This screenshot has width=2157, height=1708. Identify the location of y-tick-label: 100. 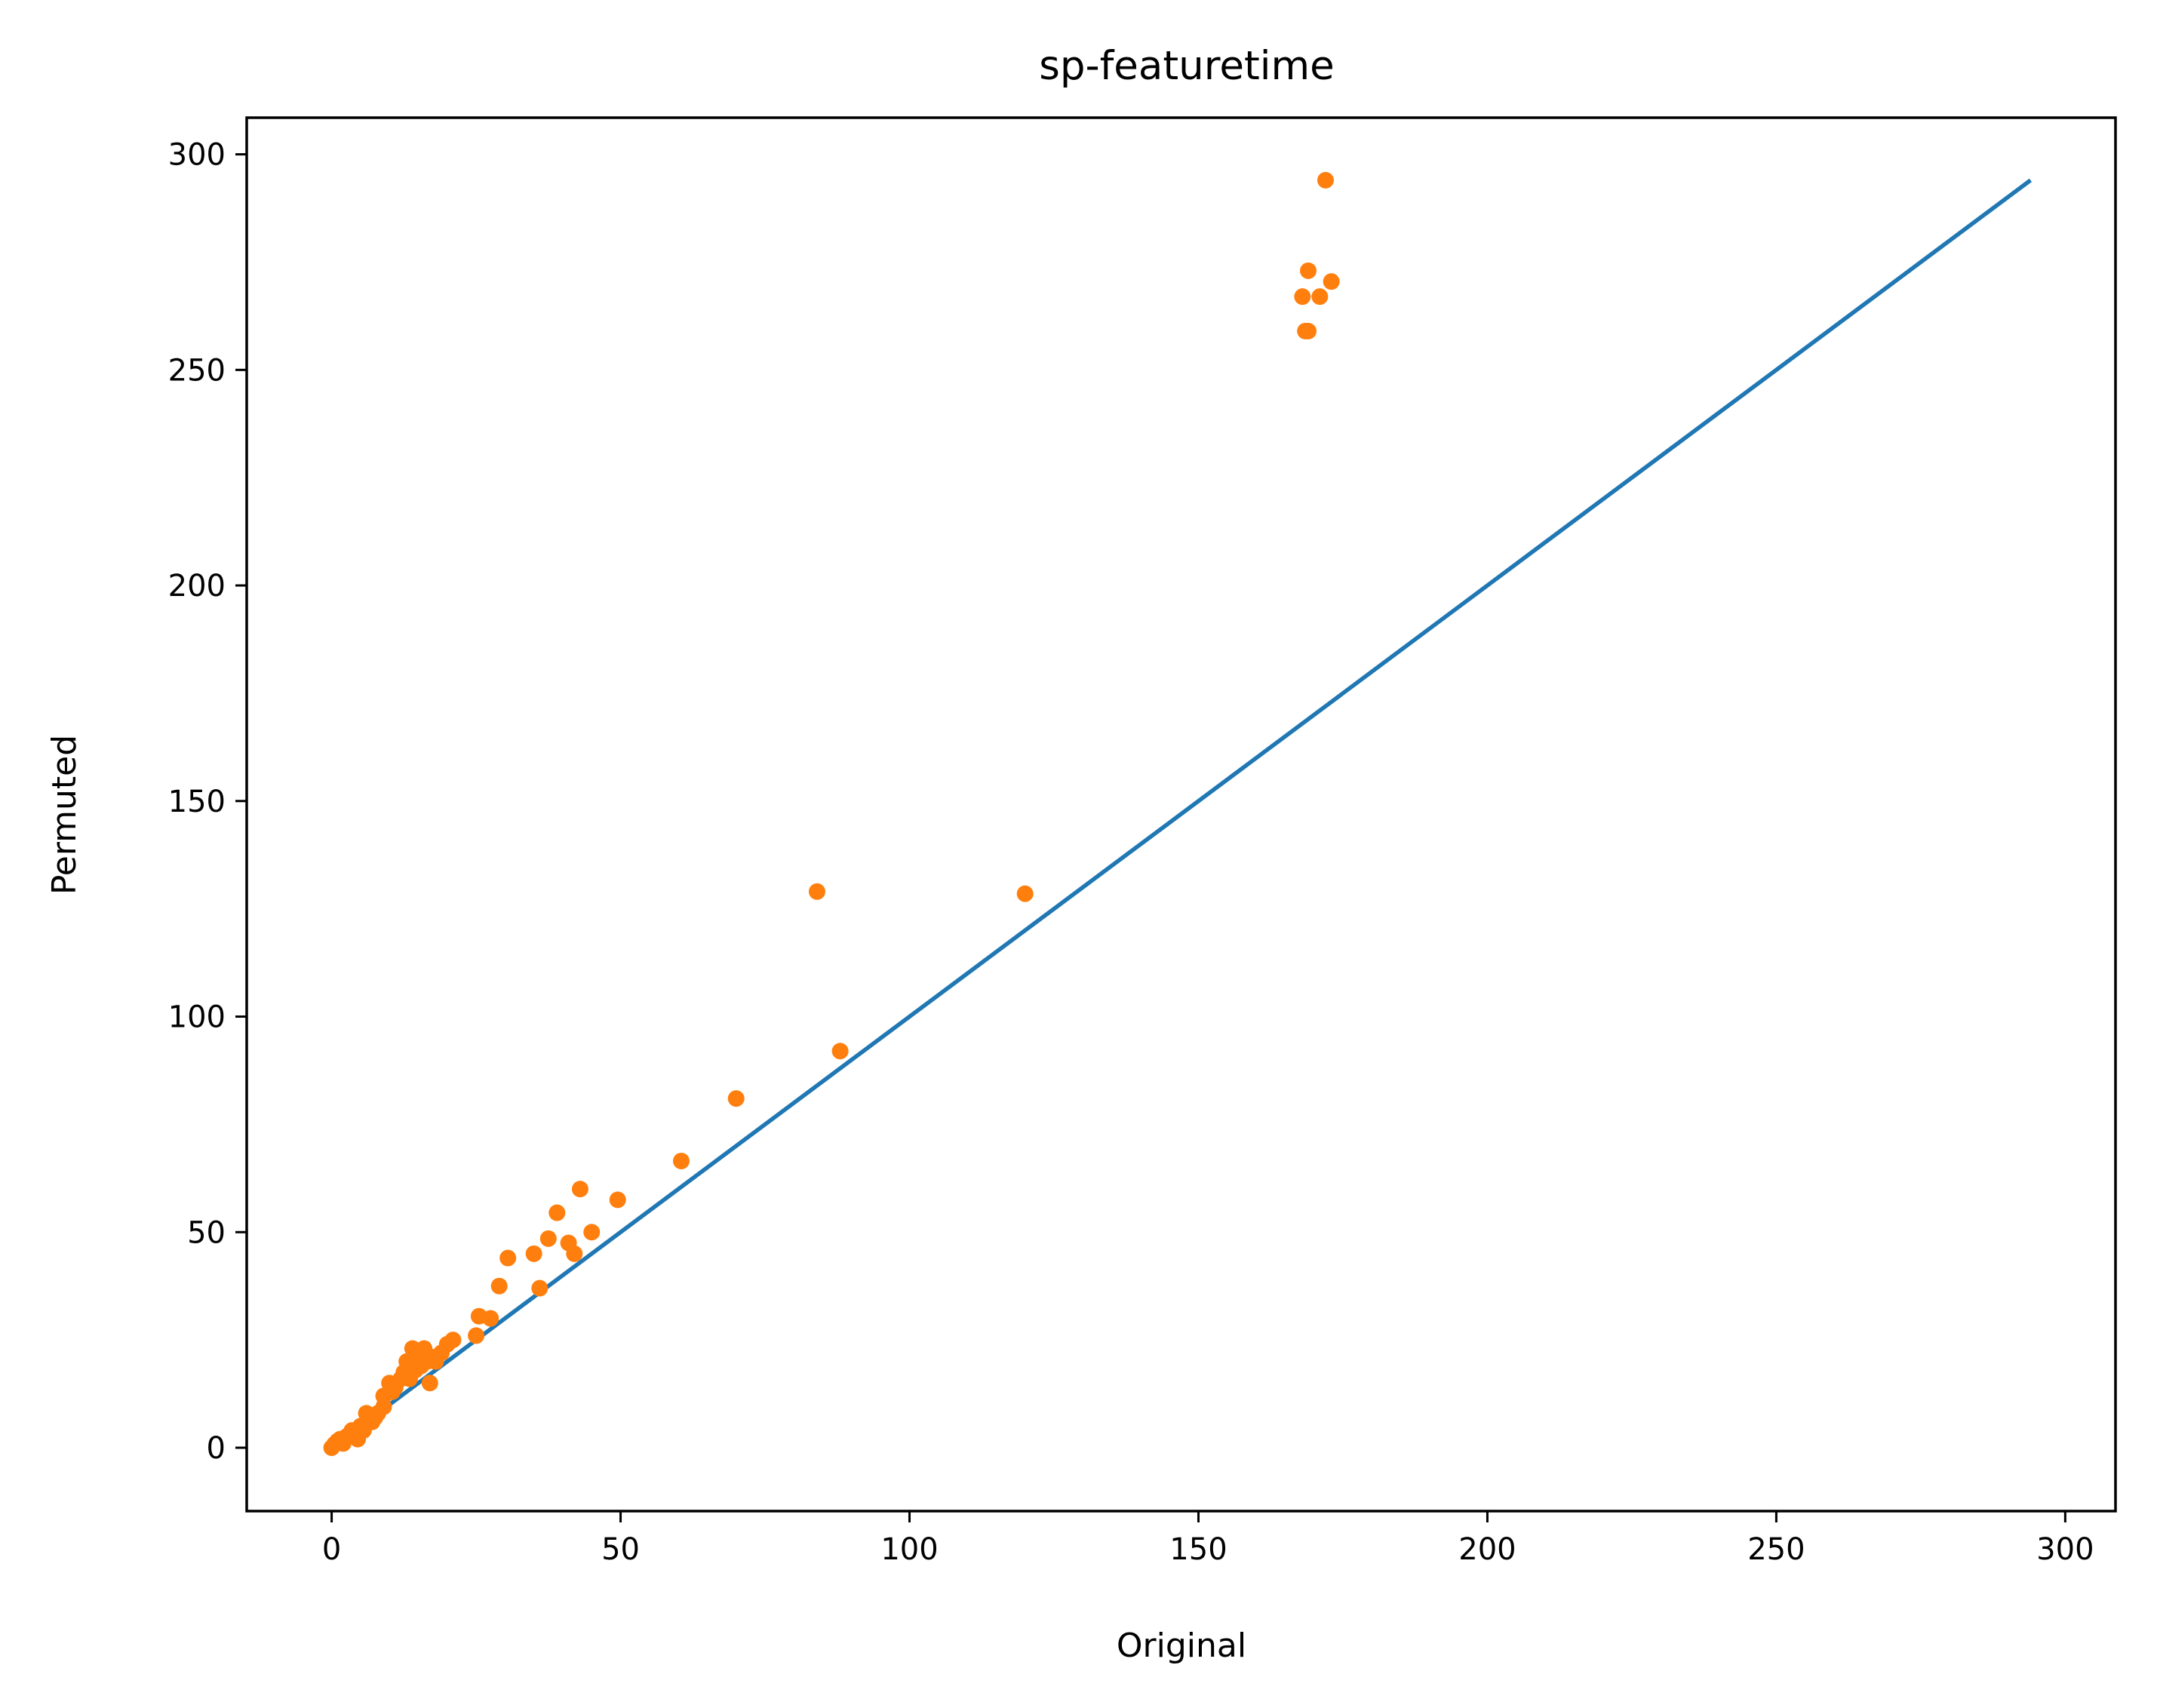
(197, 1017).